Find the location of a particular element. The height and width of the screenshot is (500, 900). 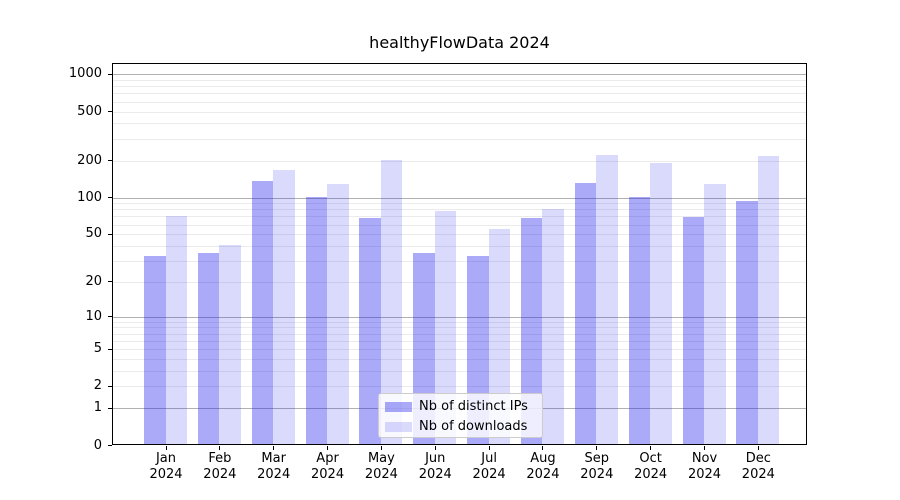

x-tick-label-aug-2024: Aug 2024 is located at coordinates (543, 466).